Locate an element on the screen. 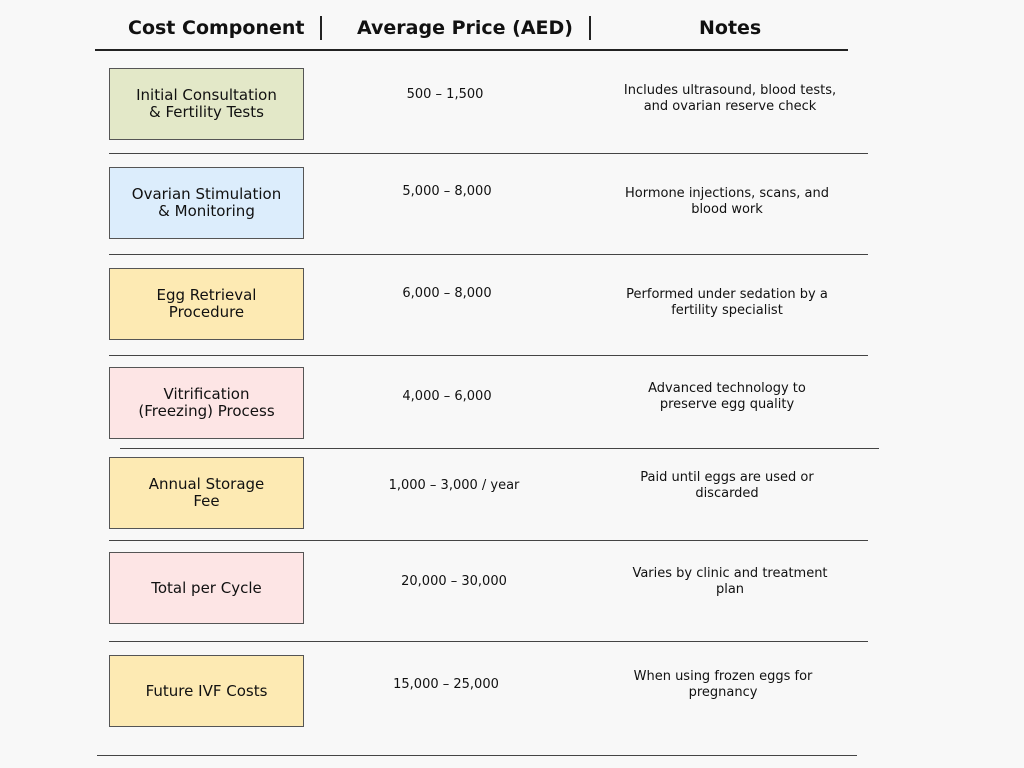 The image size is (1024, 768). component-cell: Future IVF Costs is located at coordinates (206, 691).